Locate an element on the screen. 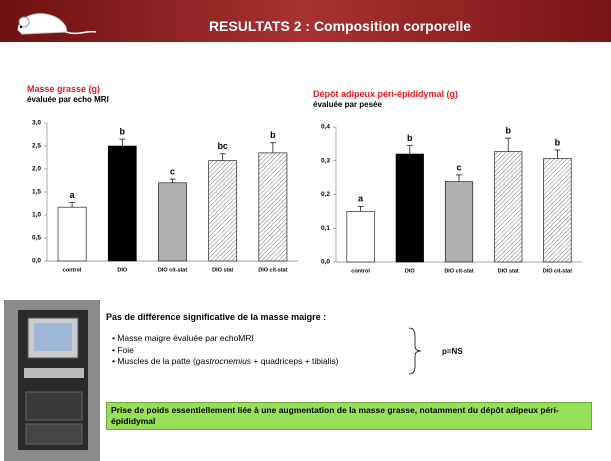  header-bar is located at coordinates (305, 21).